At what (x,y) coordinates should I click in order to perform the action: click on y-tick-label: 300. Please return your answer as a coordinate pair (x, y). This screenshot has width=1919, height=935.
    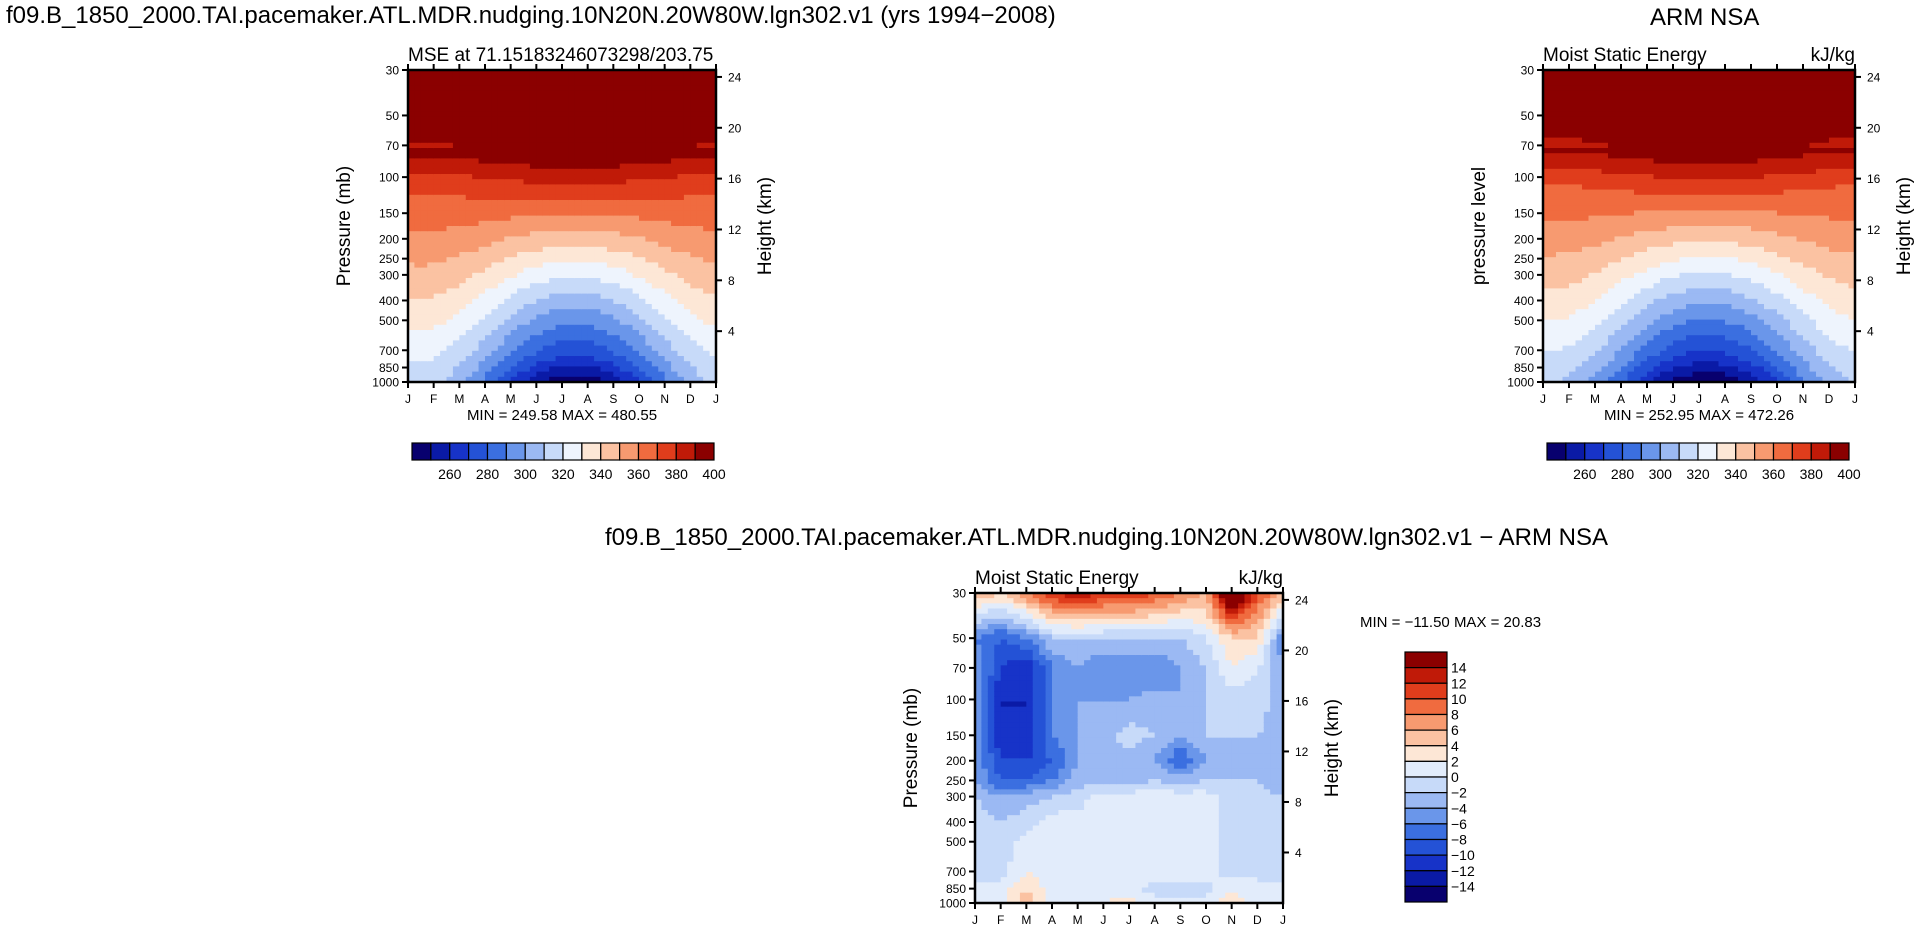
    Looking at the image, I should click on (389, 275).